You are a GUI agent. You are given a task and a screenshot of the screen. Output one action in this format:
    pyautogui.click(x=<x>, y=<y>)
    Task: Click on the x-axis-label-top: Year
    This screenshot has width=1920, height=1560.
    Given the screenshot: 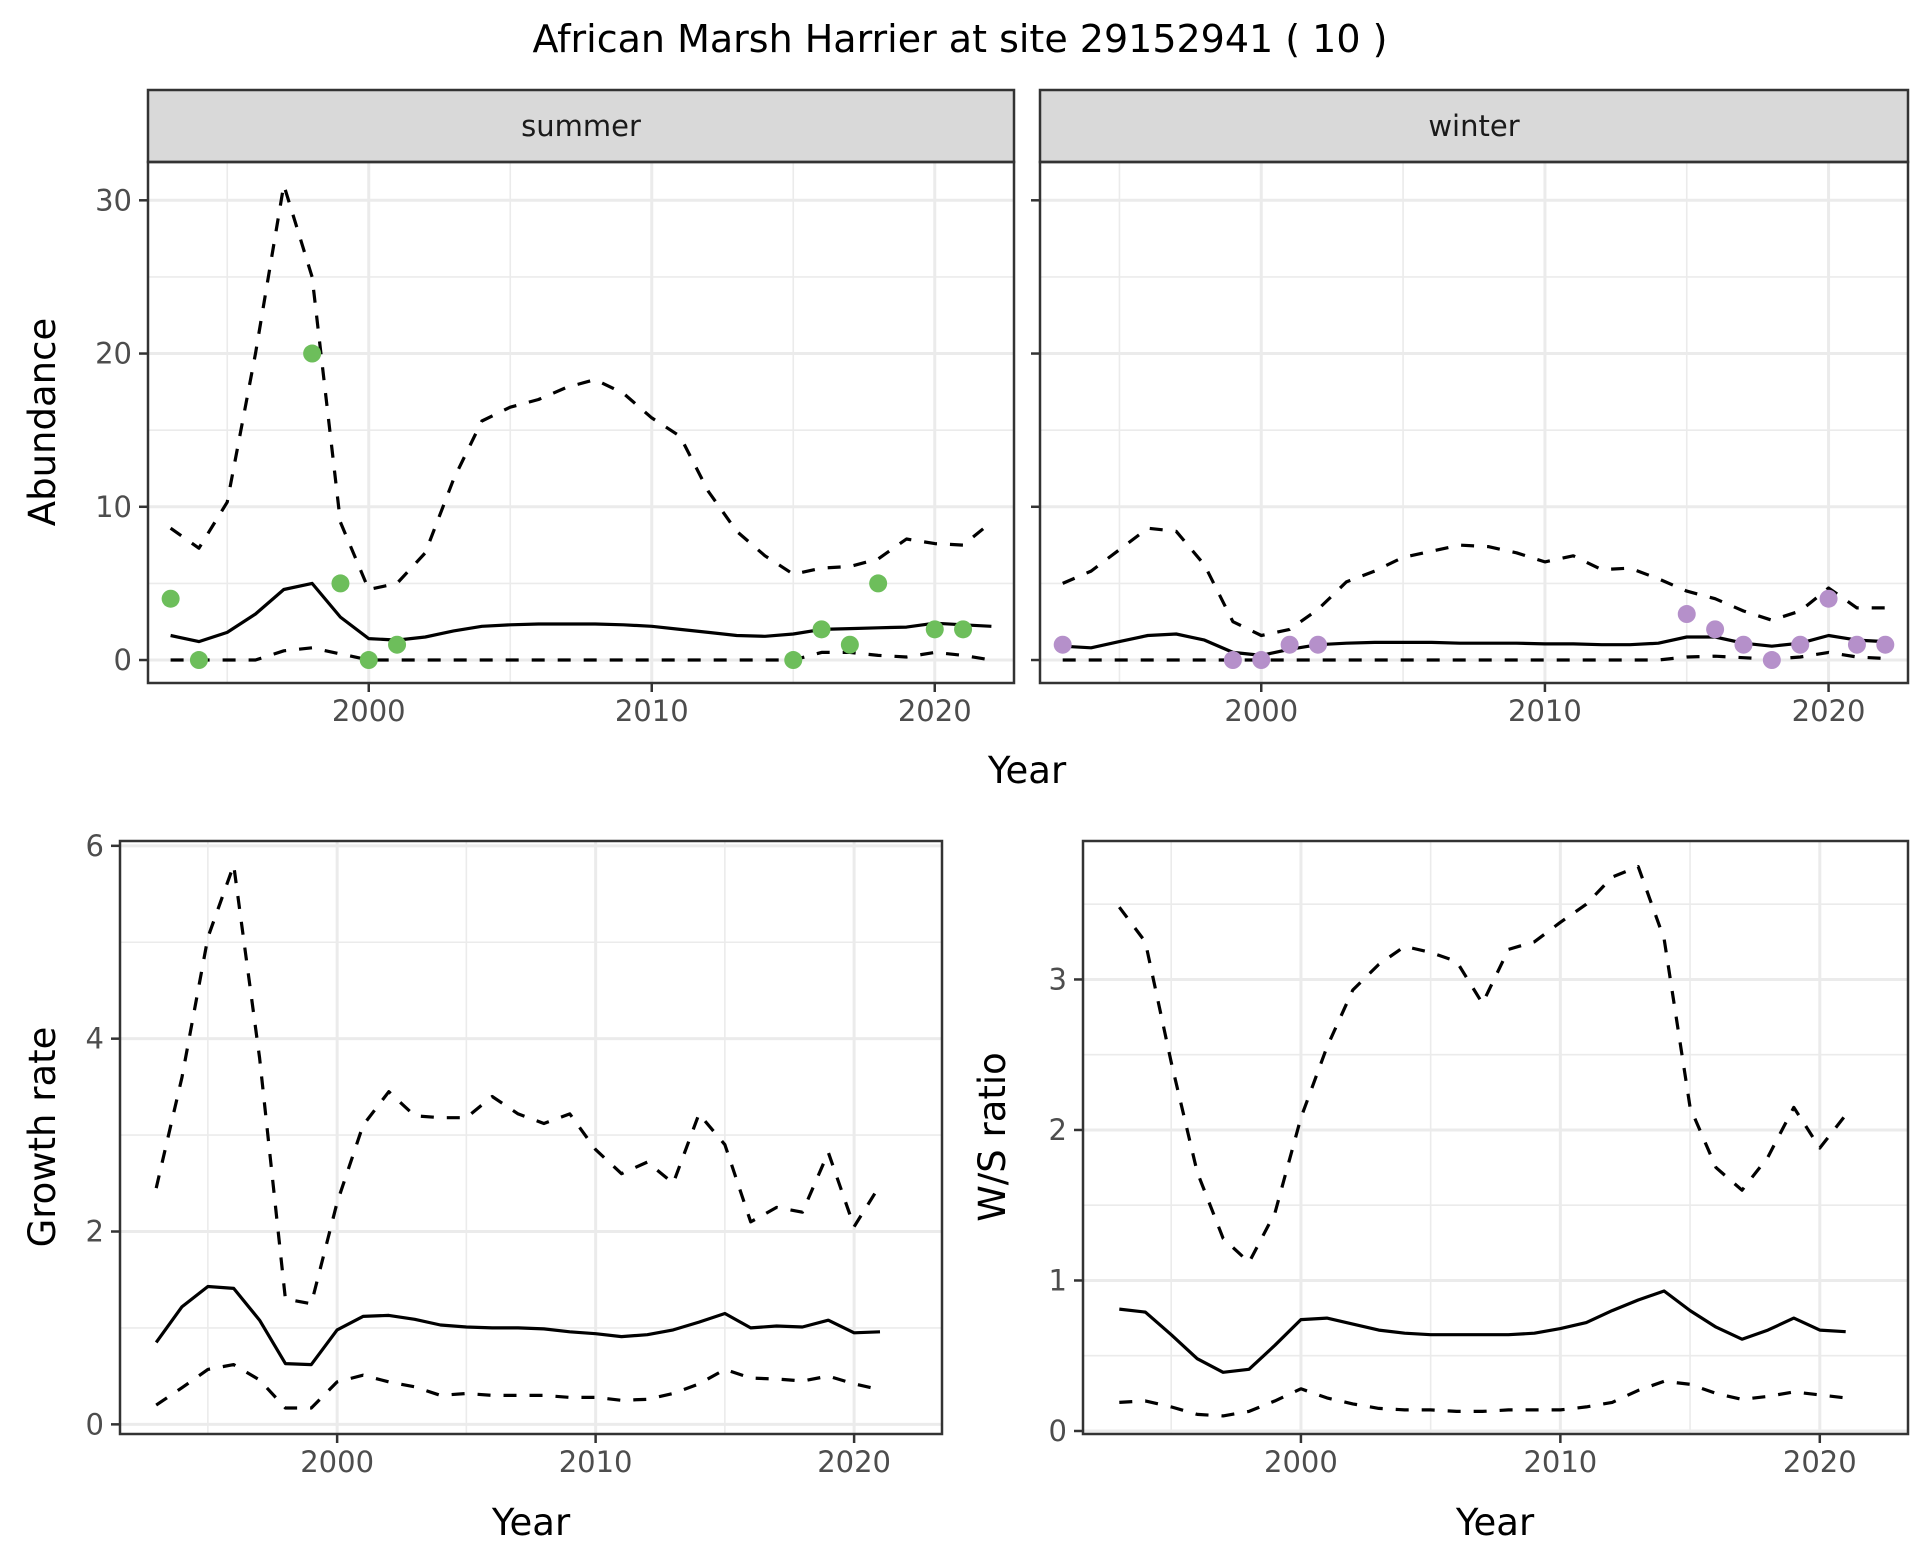 What is the action you would take?
    pyautogui.click(x=1027, y=770)
    